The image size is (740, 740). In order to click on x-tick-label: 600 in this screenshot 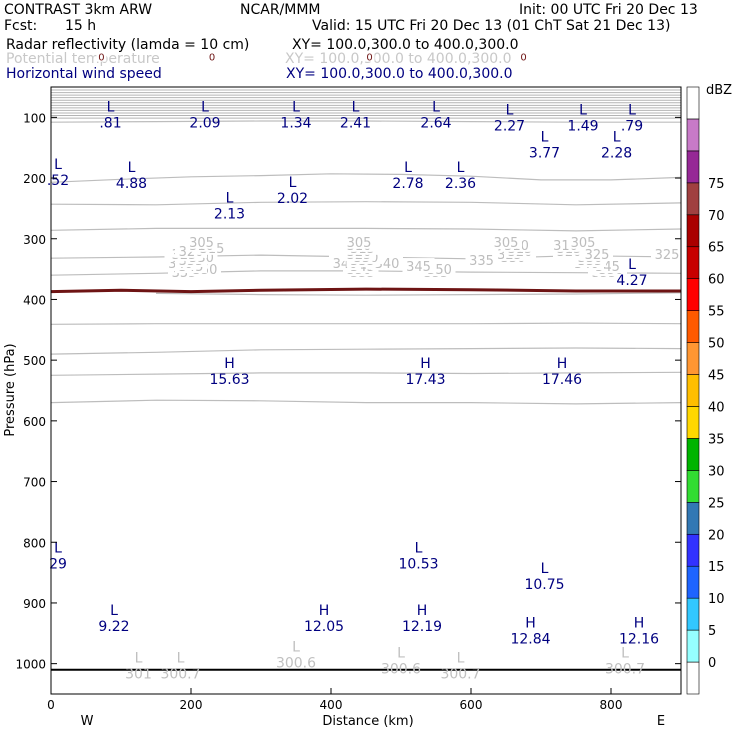, I will do `click(471, 705)`.